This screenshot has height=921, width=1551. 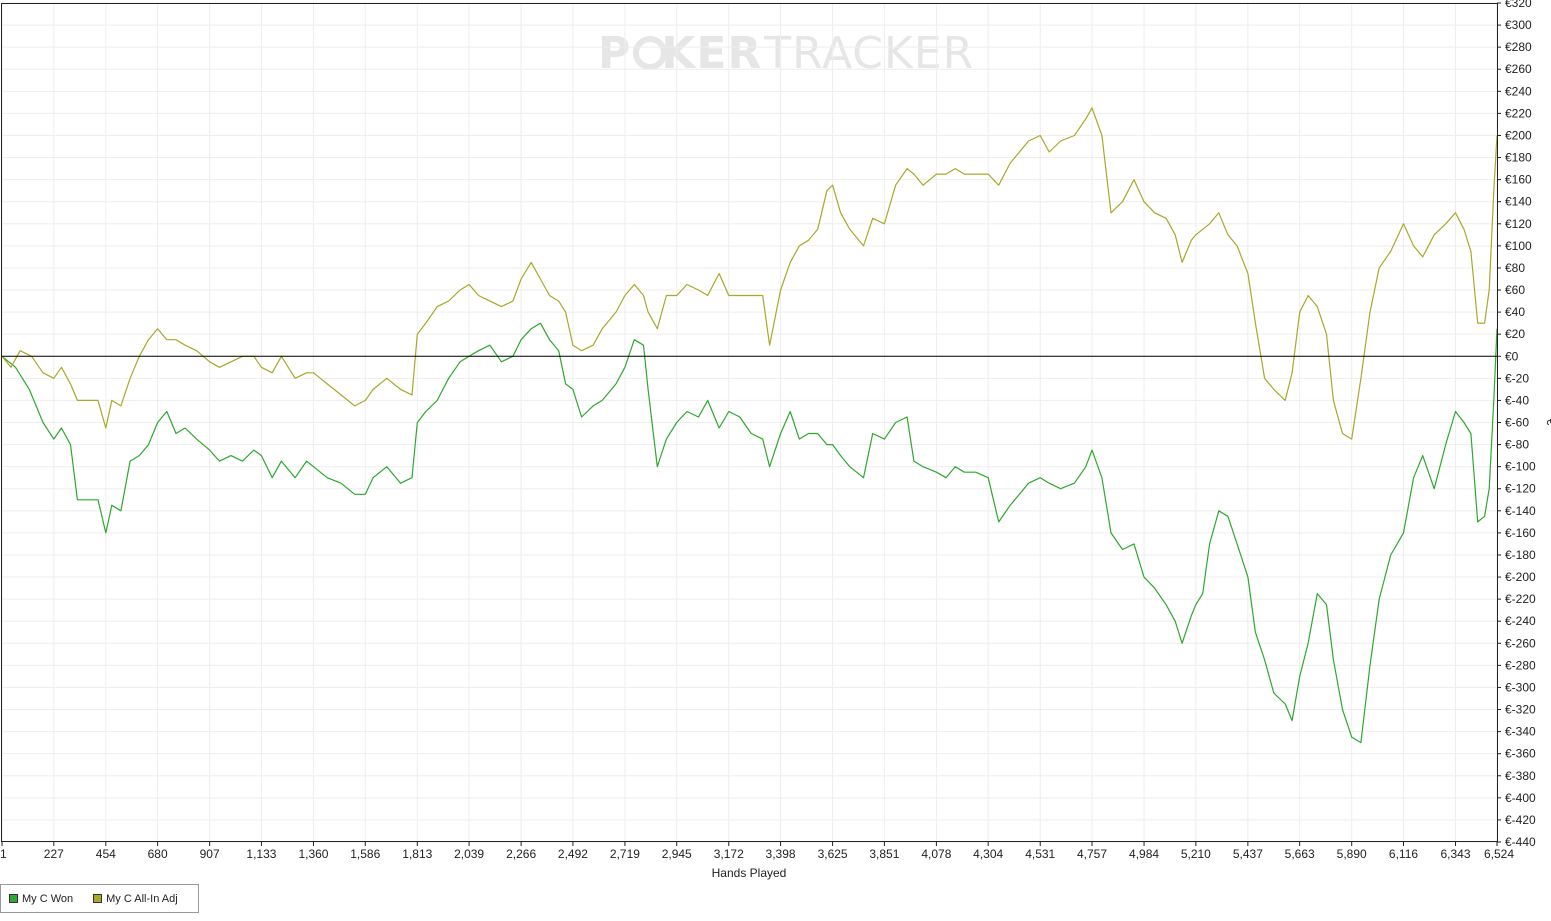 What do you see at coordinates (884, 854) in the screenshot?
I see `x-tick-label: 3,851` at bounding box center [884, 854].